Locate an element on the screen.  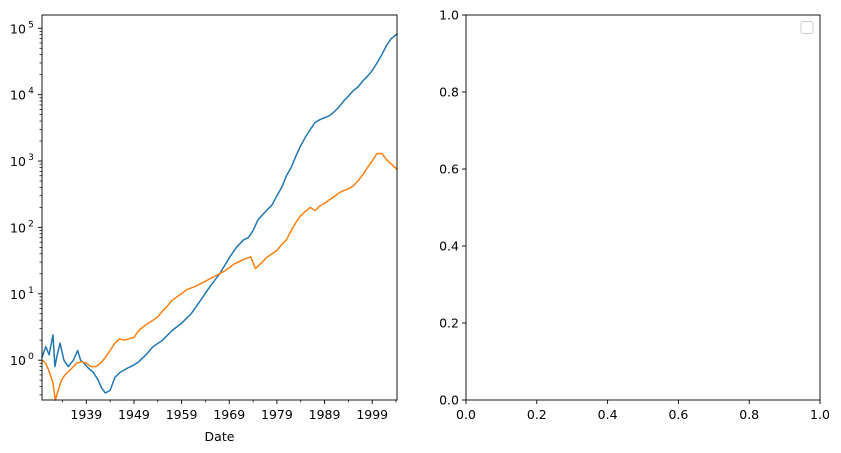
right-y-tick-label: 0.0 is located at coordinates (449, 400).